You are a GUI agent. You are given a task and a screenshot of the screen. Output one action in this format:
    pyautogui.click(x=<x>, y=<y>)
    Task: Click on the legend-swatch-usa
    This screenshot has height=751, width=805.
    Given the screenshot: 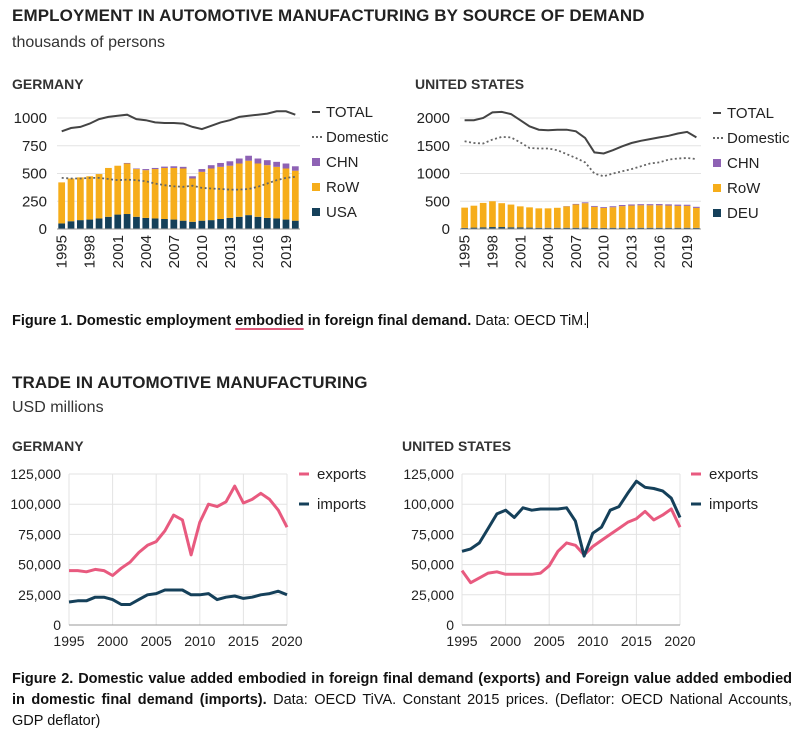 What is the action you would take?
    pyautogui.click(x=316, y=212)
    